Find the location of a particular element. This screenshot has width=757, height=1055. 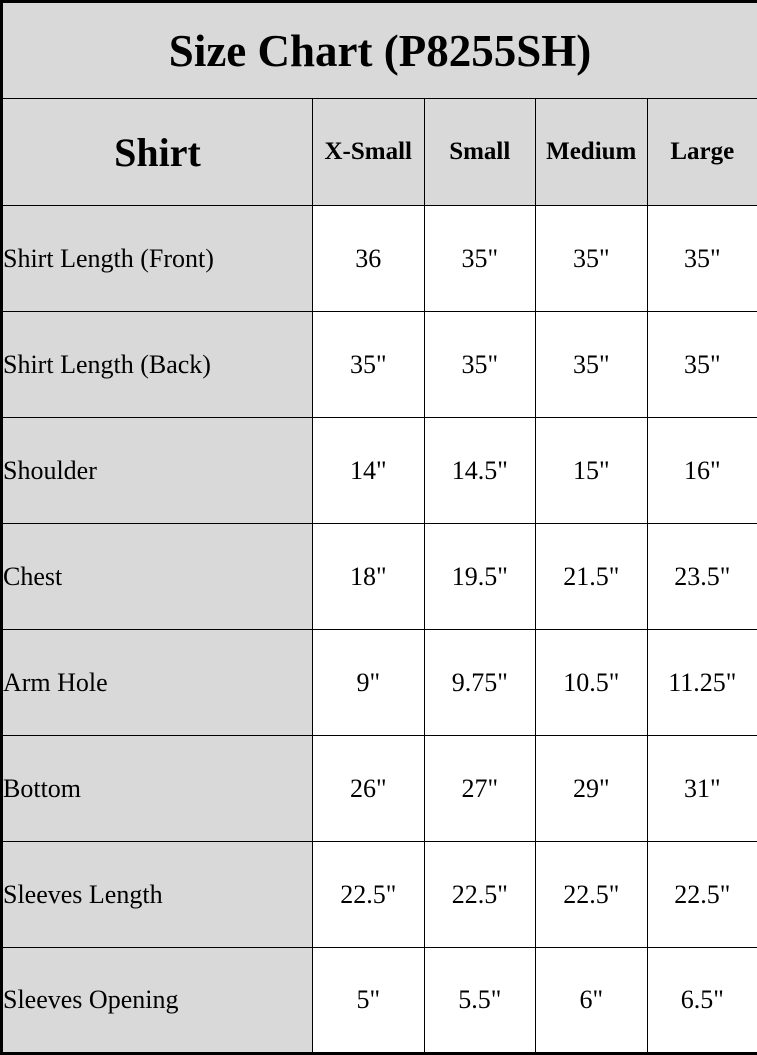

table-row: Shoulder 14" 14.5" 15" 16" is located at coordinates (379, 471).